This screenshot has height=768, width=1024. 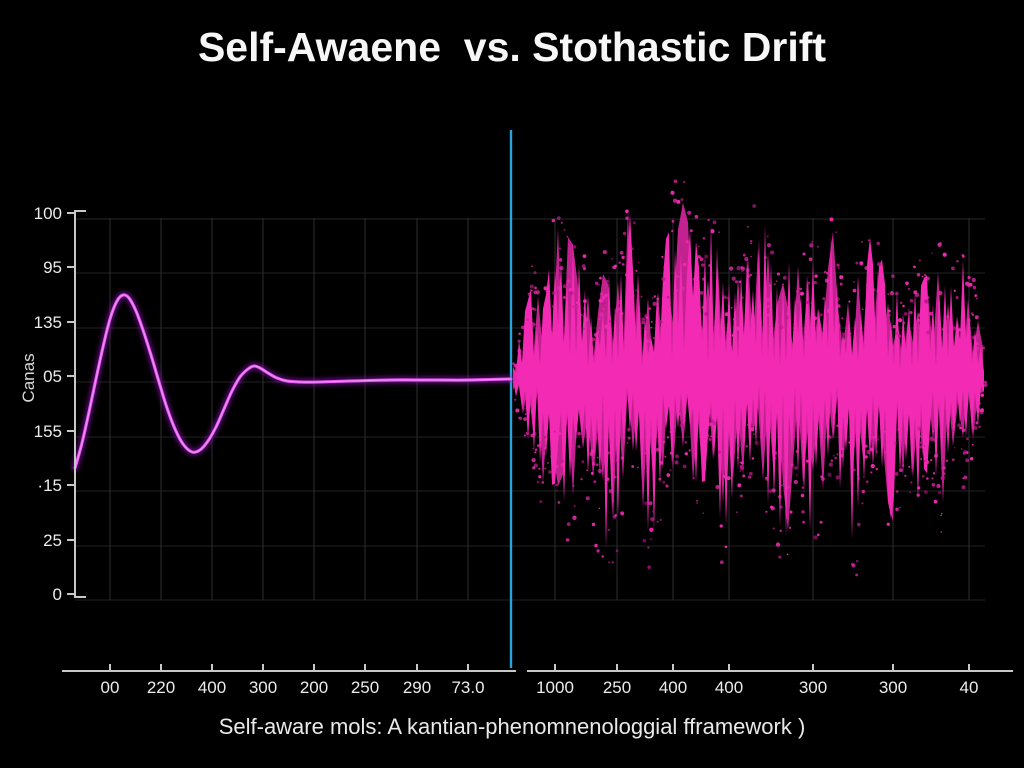 What do you see at coordinates (212, 687) in the screenshot?
I see `x-tick-label-left: 400` at bounding box center [212, 687].